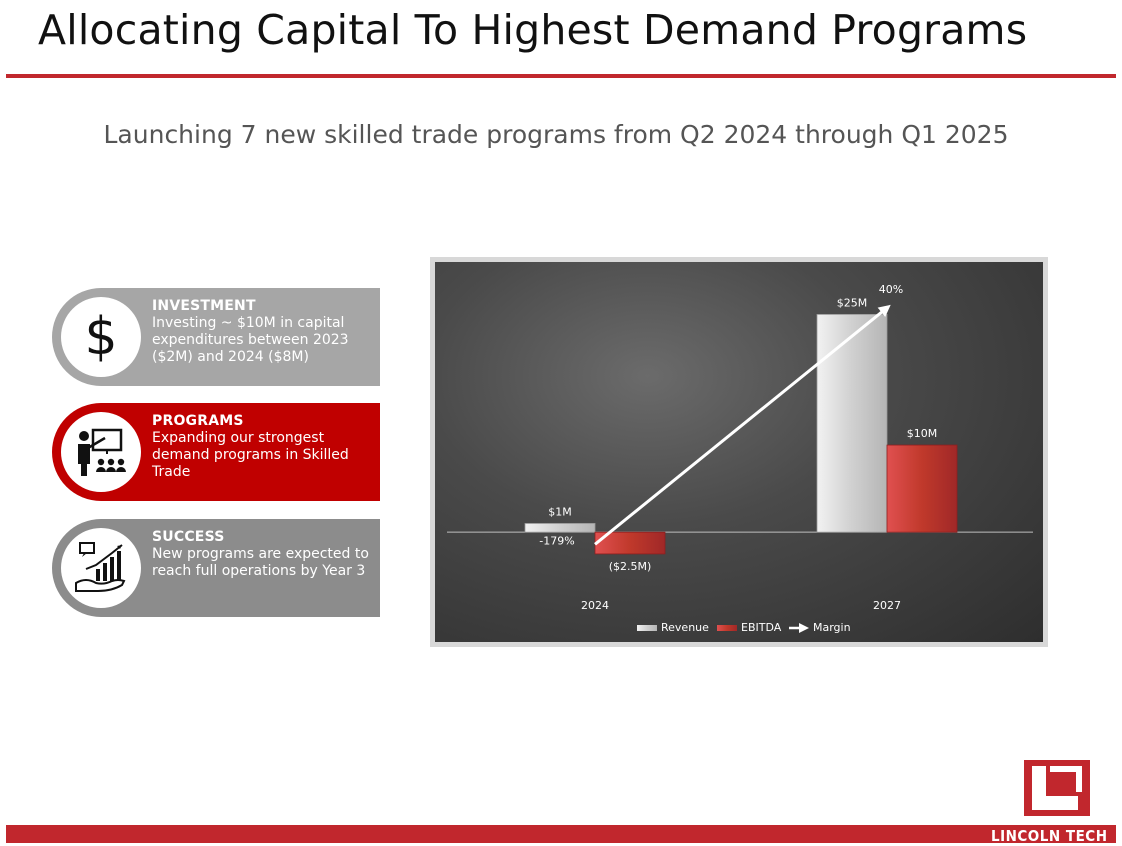 The image size is (1122, 846). I want to click on logo-mark-icon, so click(1057, 788).